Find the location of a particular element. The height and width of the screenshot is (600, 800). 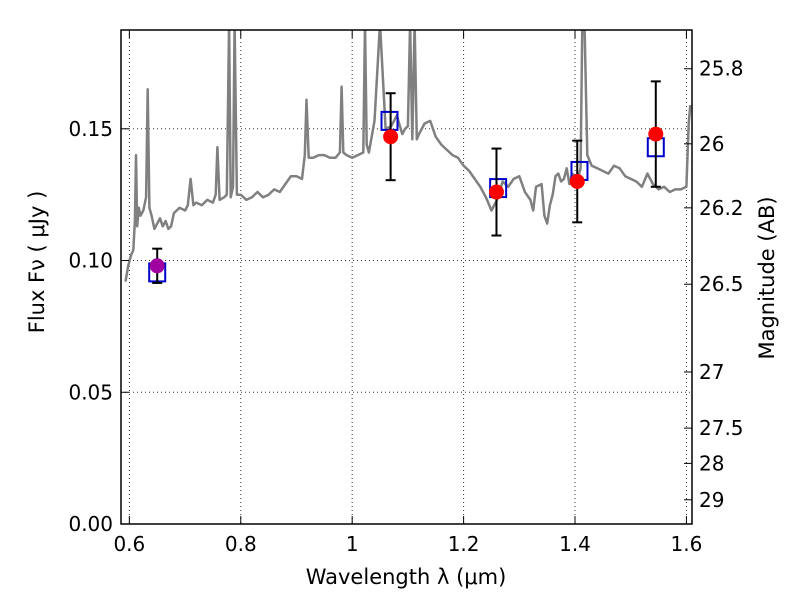

x-tick-label: 1.6 is located at coordinates (687, 544).